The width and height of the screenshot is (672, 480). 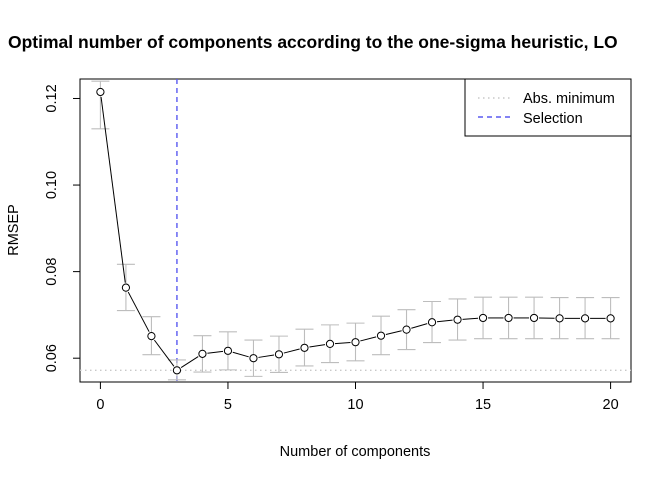 I want to click on y-axis-label: RMSEP, so click(x=14, y=230).